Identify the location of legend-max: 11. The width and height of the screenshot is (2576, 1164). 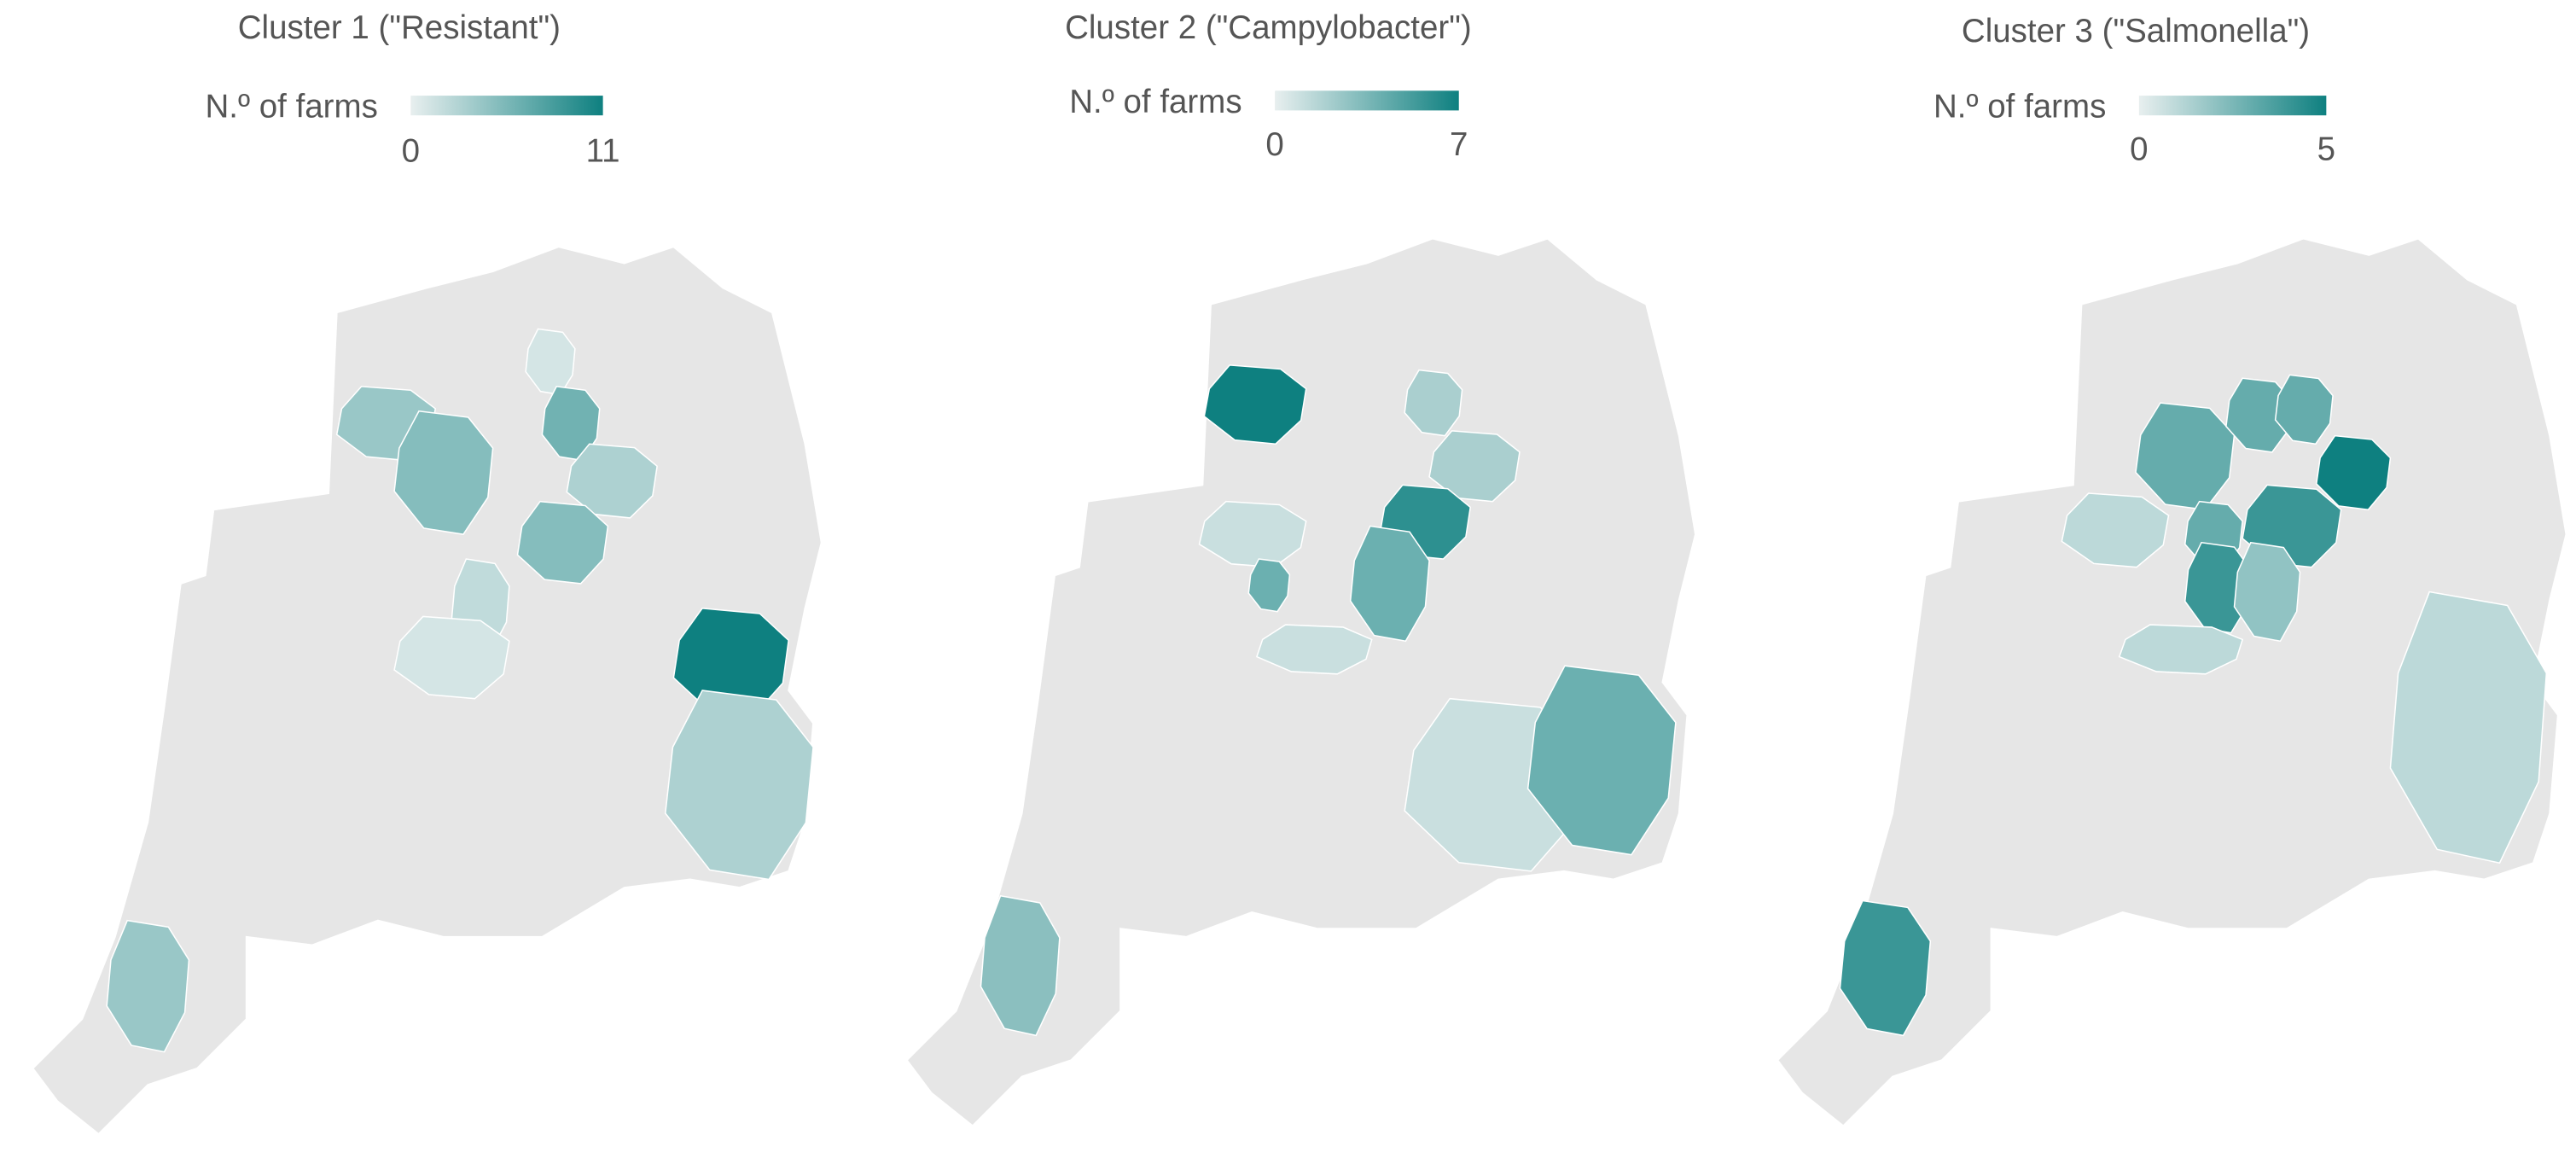
(603, 151).